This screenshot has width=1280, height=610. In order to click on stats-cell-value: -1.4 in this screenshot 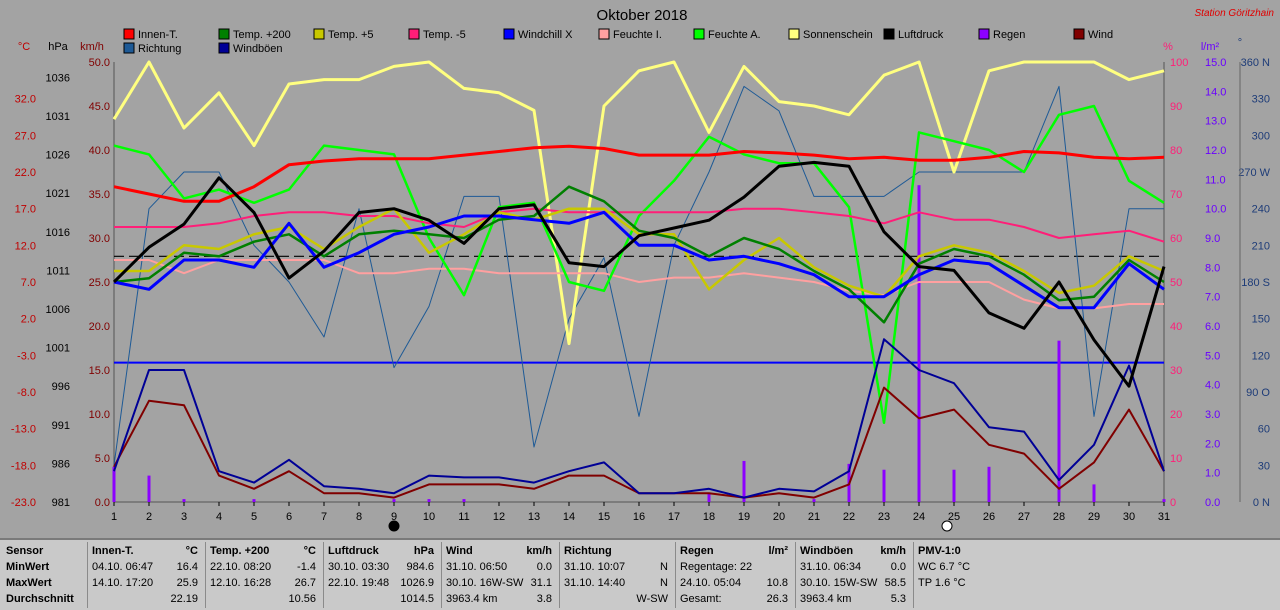, I will do `click(306, 567)`.